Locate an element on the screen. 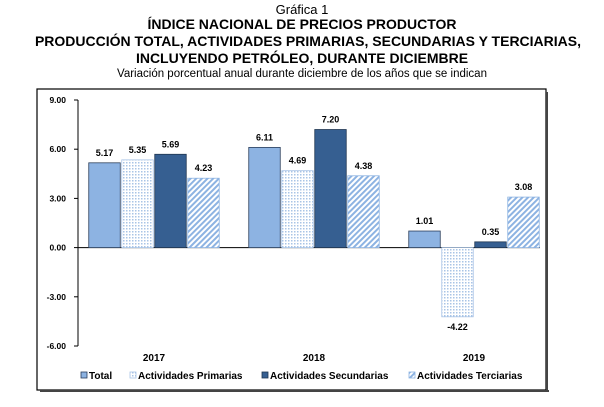  chart-title-line3: INCLUYENDO PETRÓLEO, DURANTE DICIEMBRE is located at coordinates (302, 58).